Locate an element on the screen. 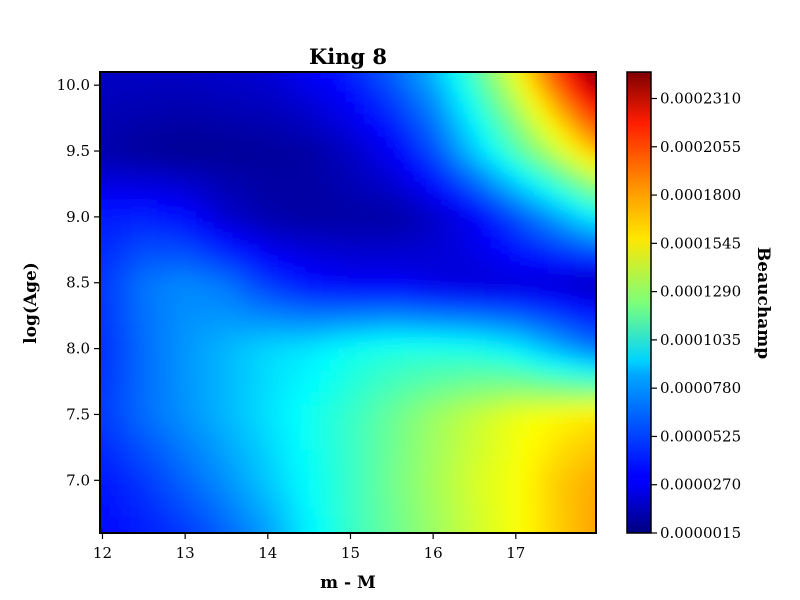 The height and width of the screenshot is (600, 800). y-tick-label: 10.0 is located at coordinates (73, 85).